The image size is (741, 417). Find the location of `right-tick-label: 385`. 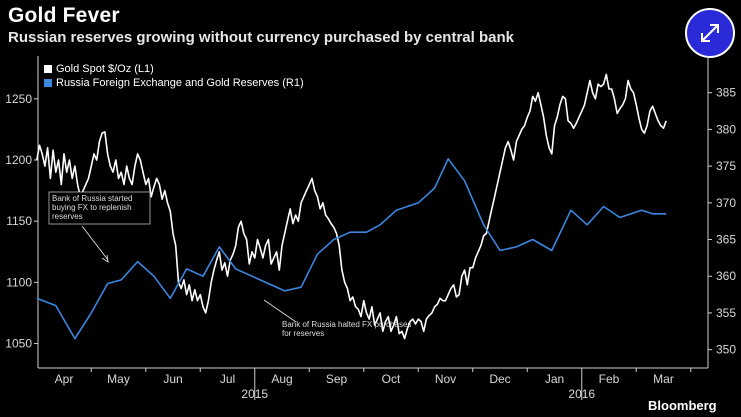

right-tick-label: 385 is located at coordinates (726, 93).